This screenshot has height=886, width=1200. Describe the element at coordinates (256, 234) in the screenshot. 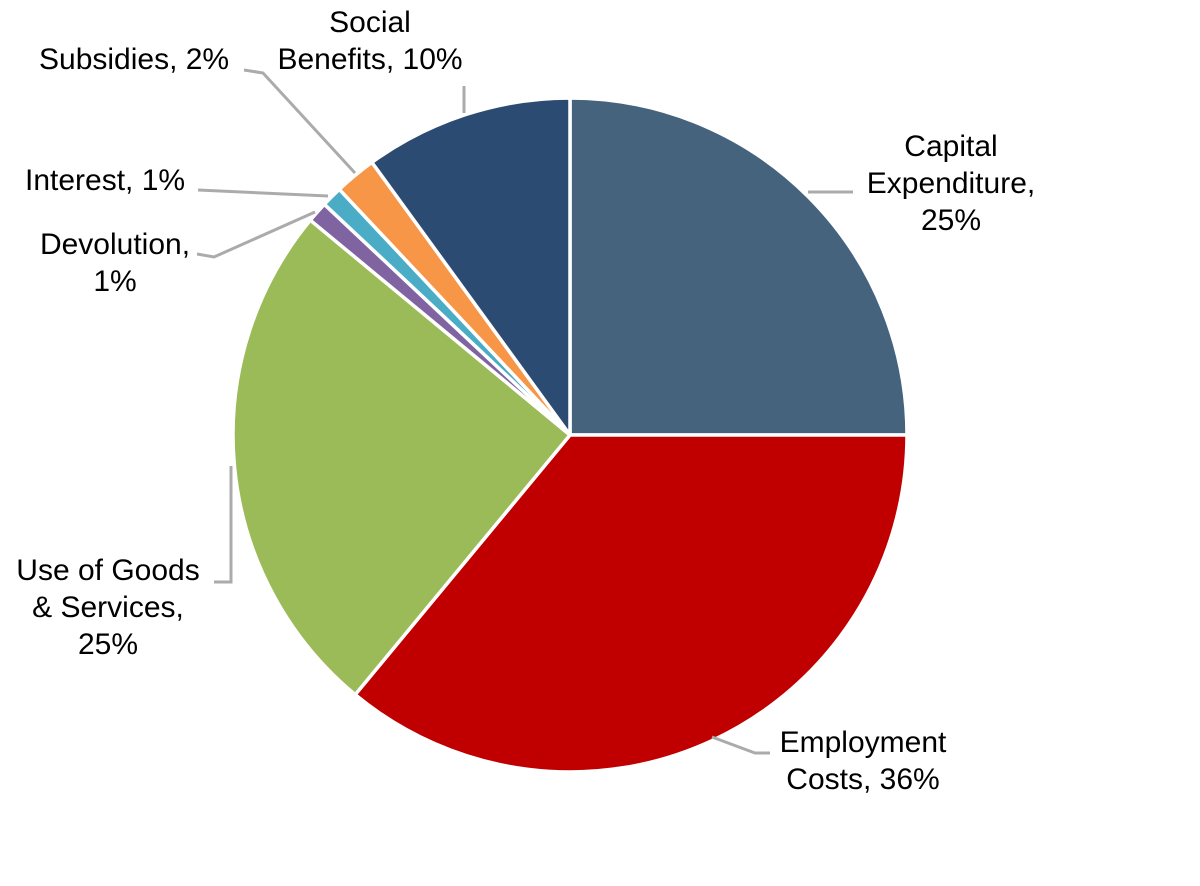

I see `leader-line-devolution` at that location.